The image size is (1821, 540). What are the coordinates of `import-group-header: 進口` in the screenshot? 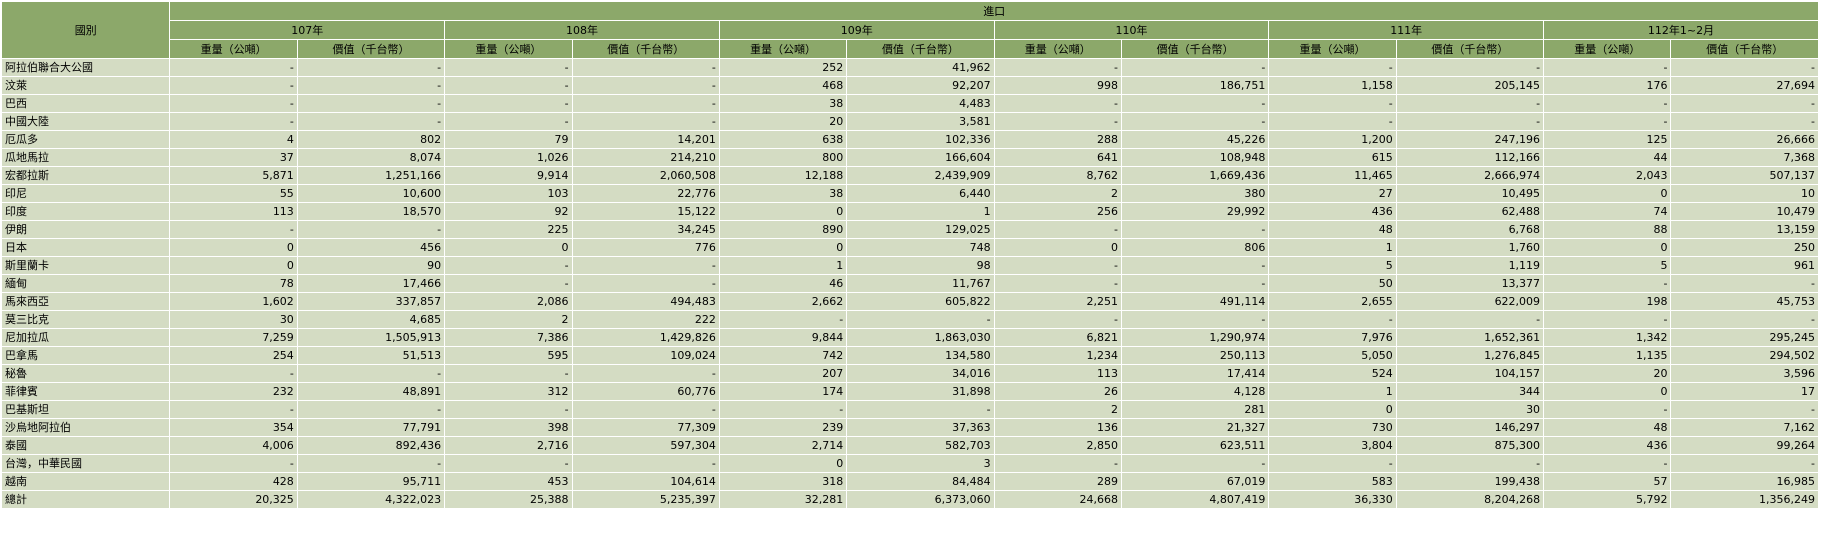 It's located at (994, 11).